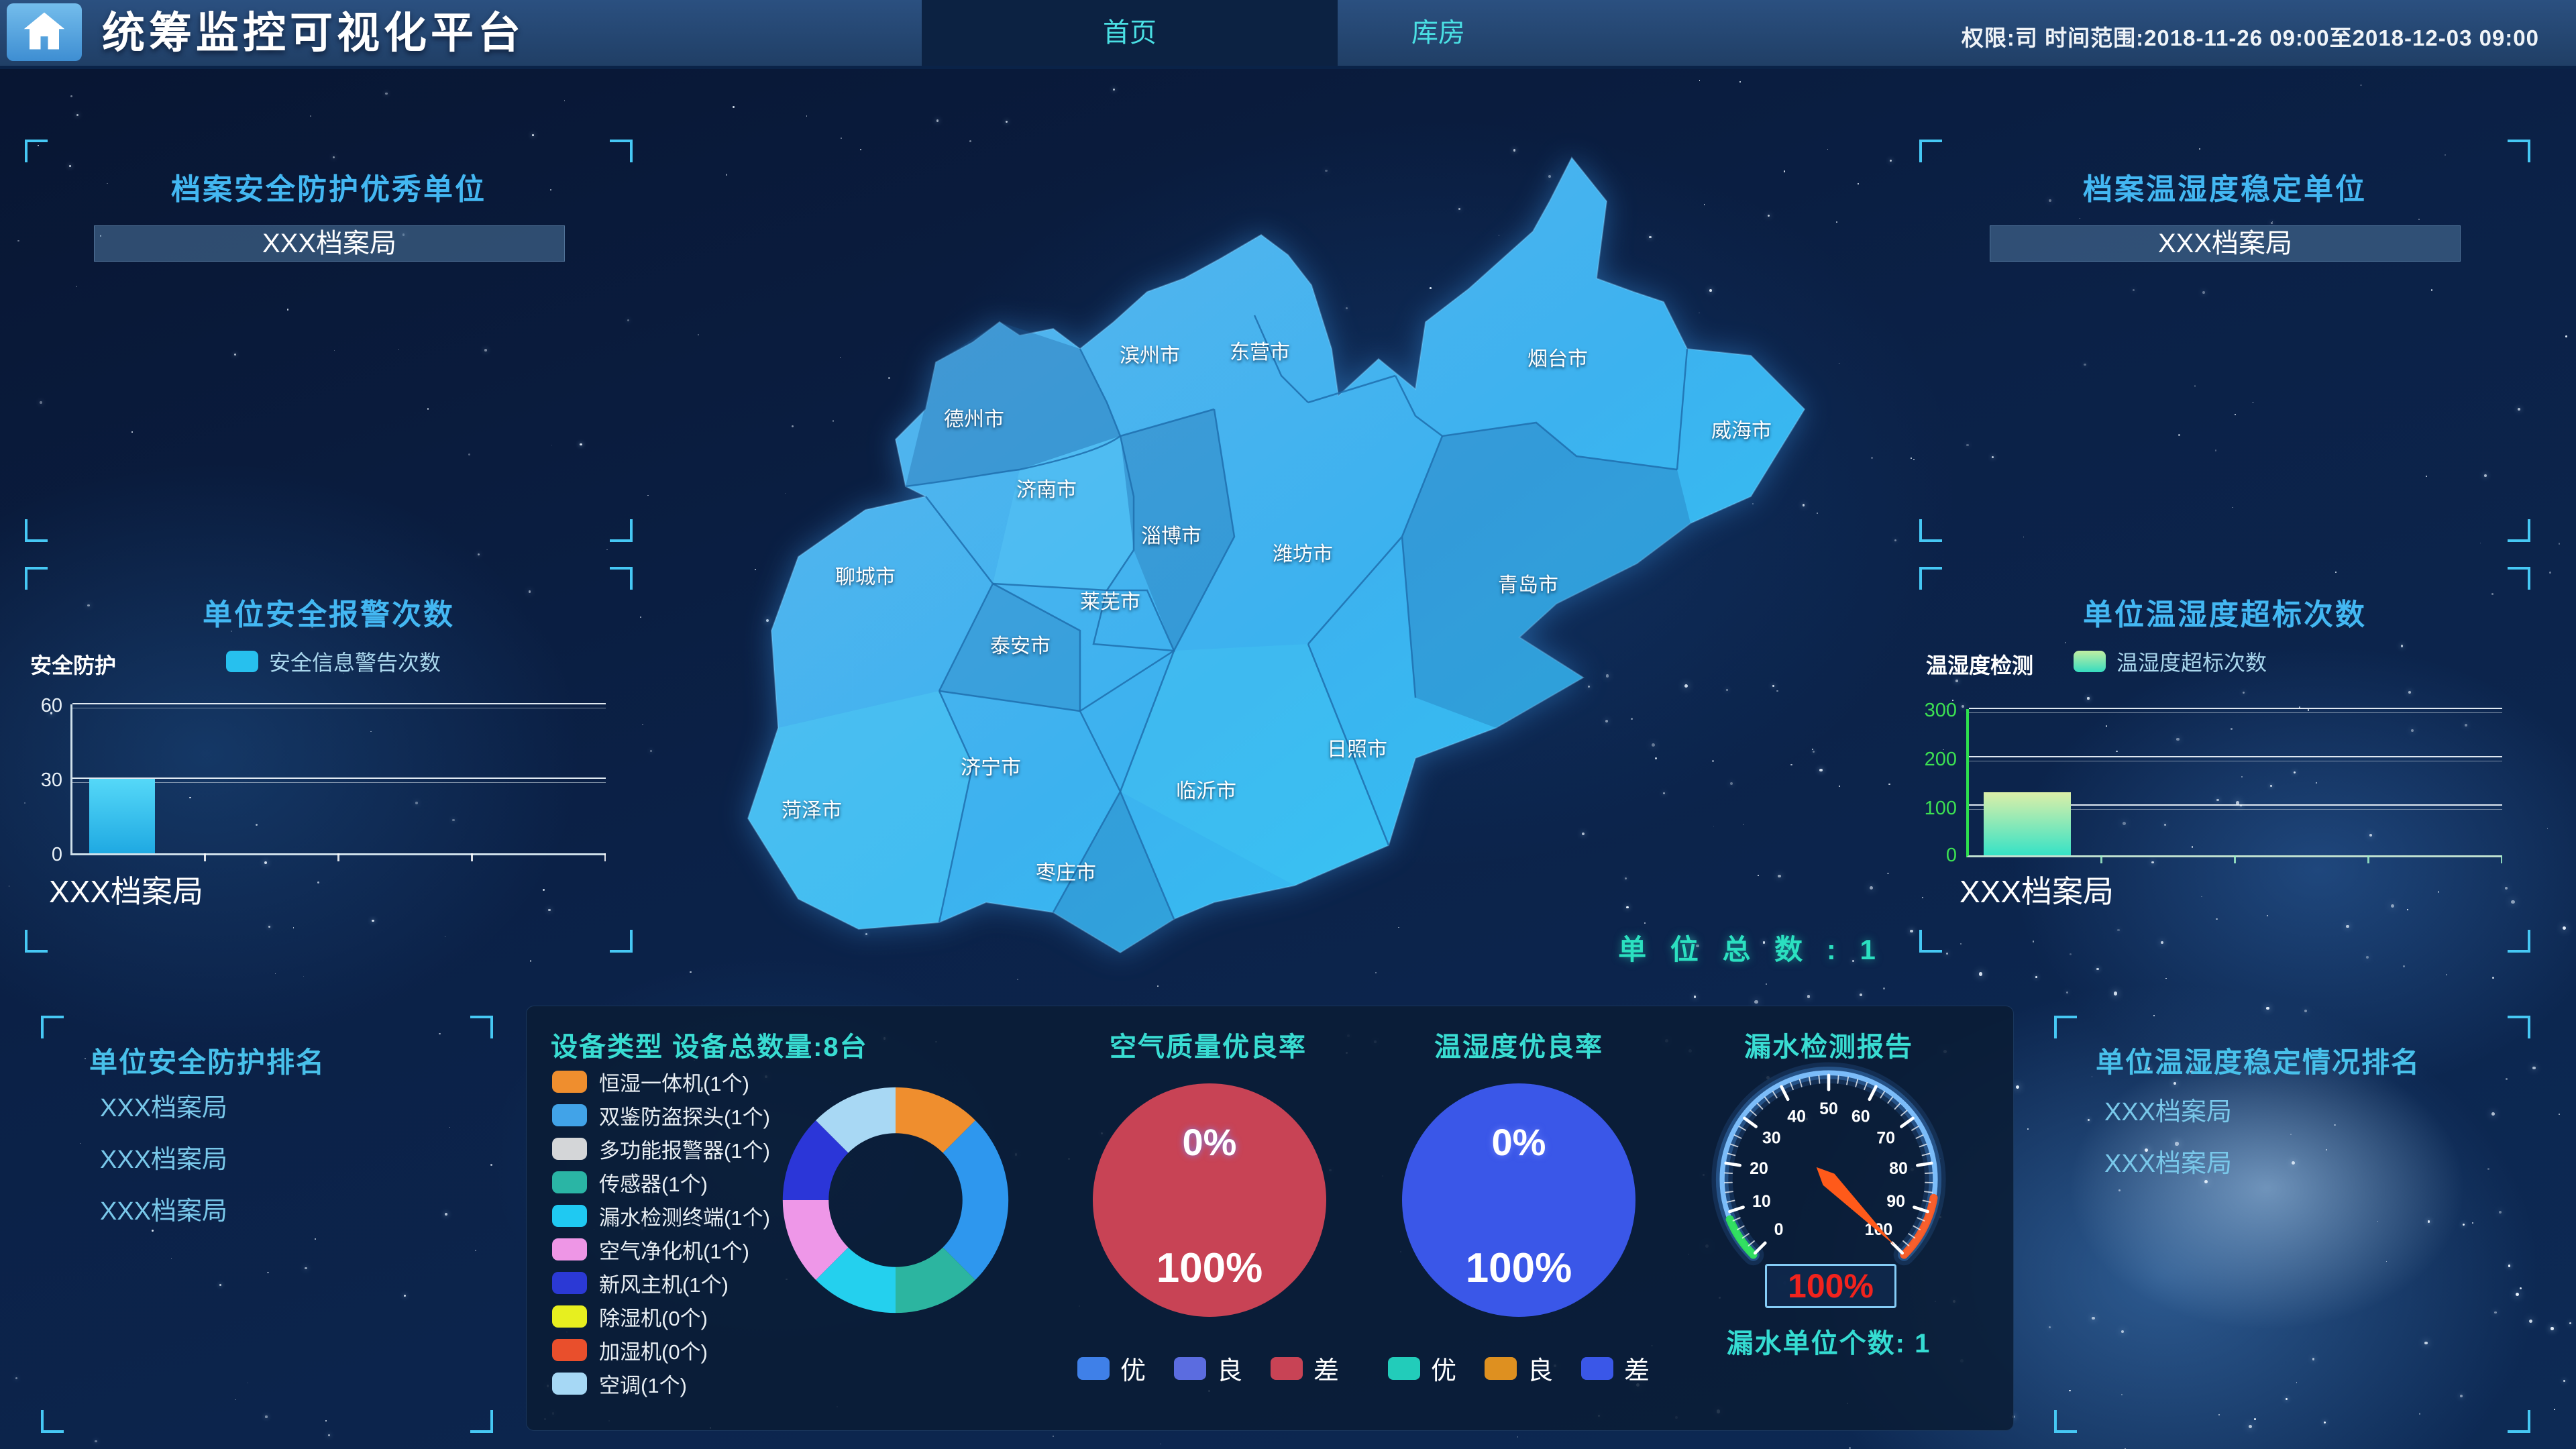  What do you see at coordinates (661, 1150) in the screenshot?
I see `device-legend-item: 多功能报警器(1个)` at bounding box center [661, 1150].